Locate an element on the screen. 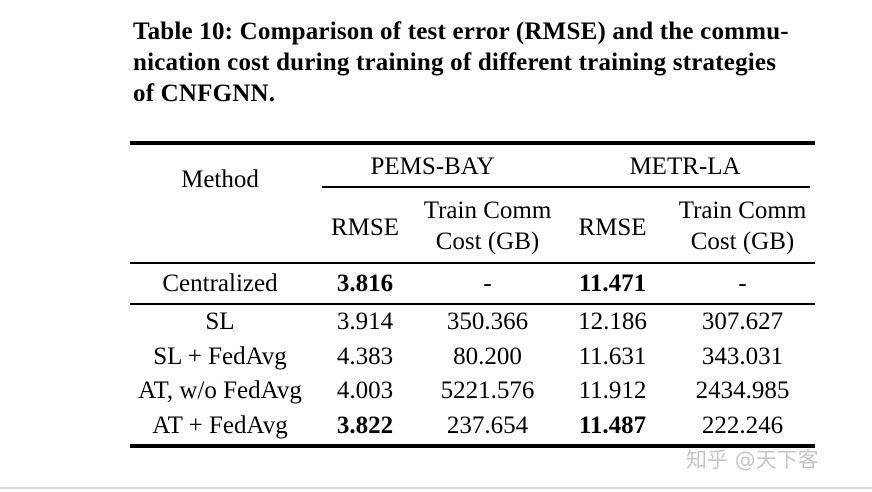 This screenshot has height=492, width=872. pems-cost-cell: 5221.576 is located at coordinates (487, 391).